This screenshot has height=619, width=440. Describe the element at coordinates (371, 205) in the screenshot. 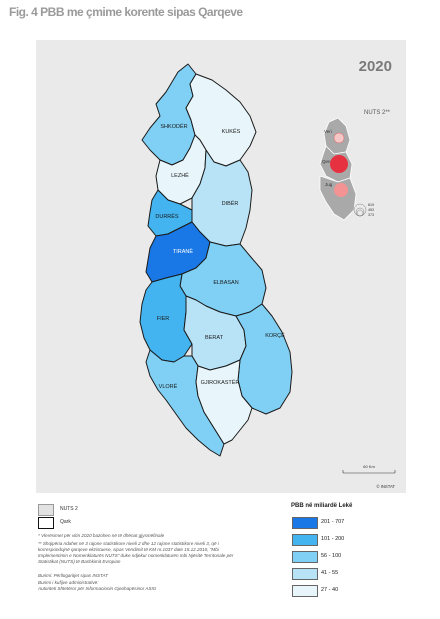

I see `bubble-legend-value-1: 819` at that location.